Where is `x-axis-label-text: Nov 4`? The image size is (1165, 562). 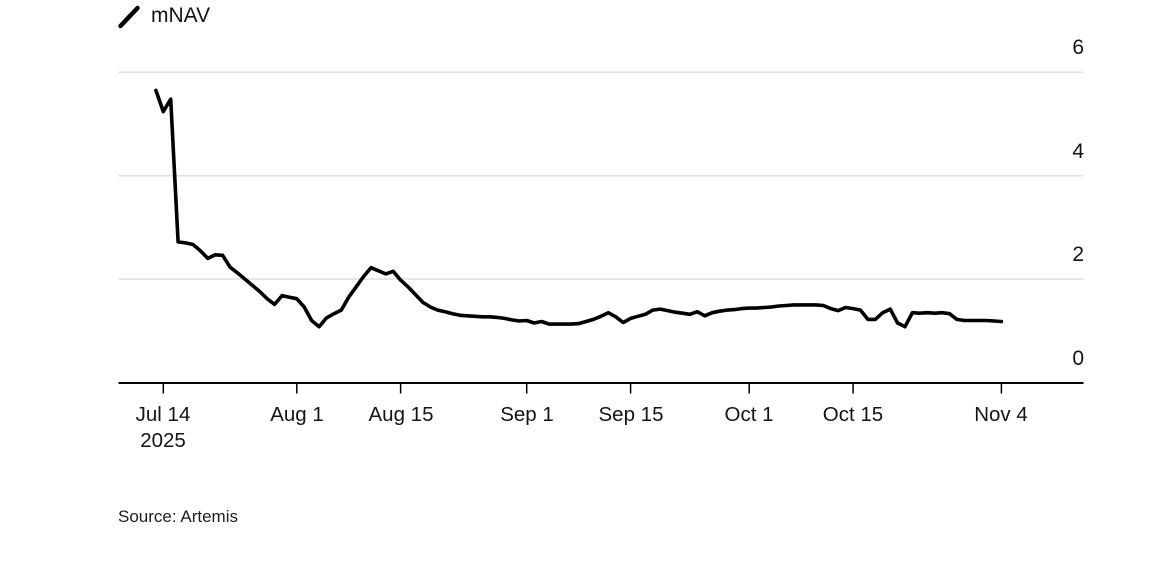 x-axis-label-text: Nov 4 is located at coordinates (1001, 414).